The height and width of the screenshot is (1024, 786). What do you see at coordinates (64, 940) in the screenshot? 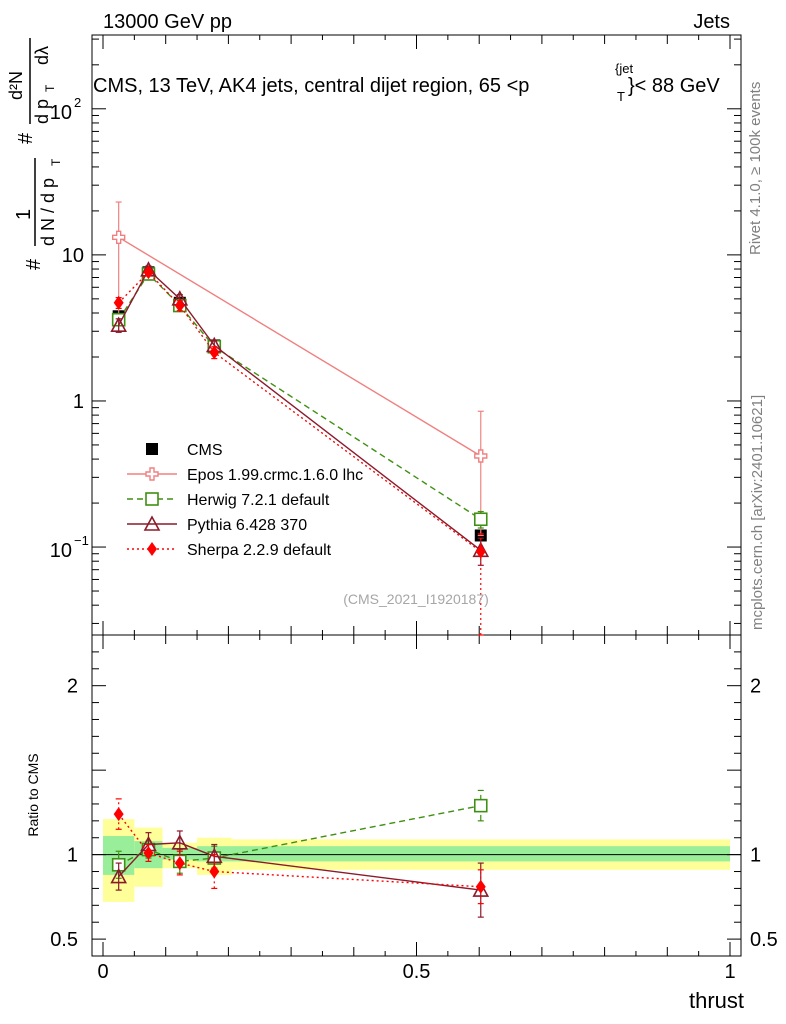
I see `y-tick-label-ratio: 0.5` at bounding box center [64, 940].